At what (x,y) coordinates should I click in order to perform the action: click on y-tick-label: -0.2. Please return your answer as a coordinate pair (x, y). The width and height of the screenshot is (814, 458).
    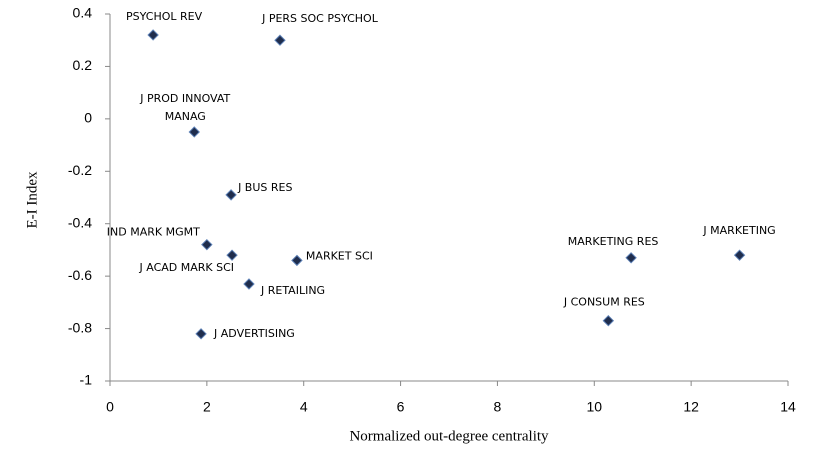
    Looking at the image, I should click on (80, 170).